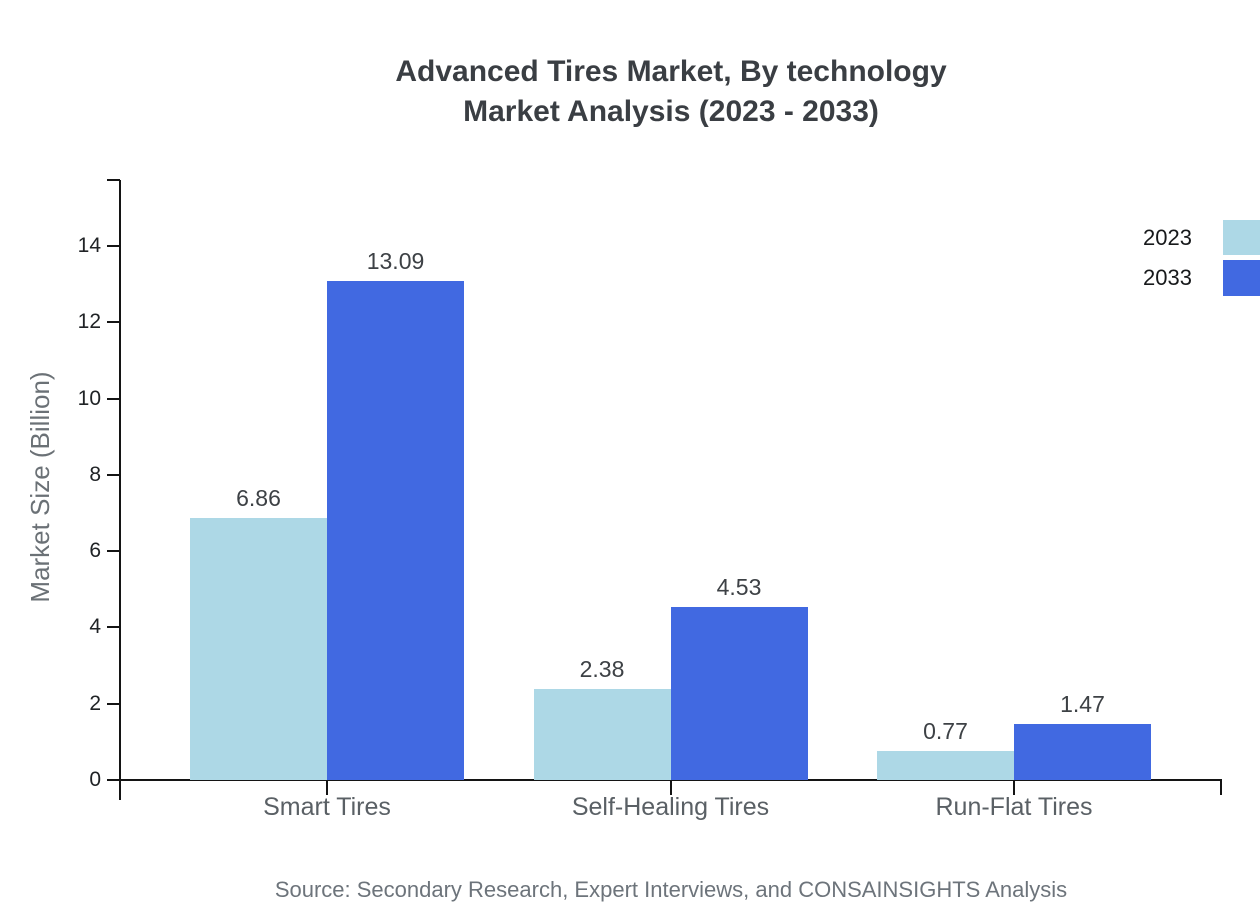 This screenshot has height=920, width=1260. I want to click on x-axis-spine, so click(664, 780).